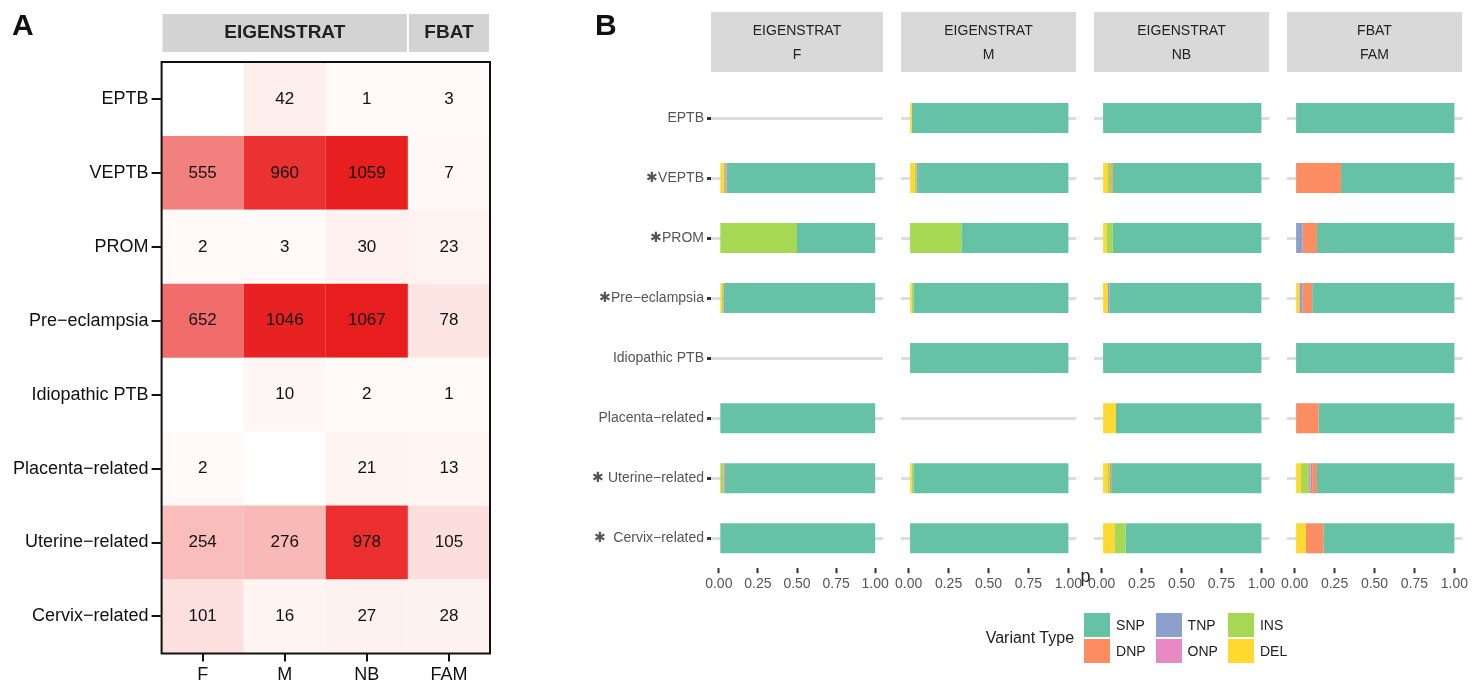  I want to click on data-label: 23, so click(449, 246).